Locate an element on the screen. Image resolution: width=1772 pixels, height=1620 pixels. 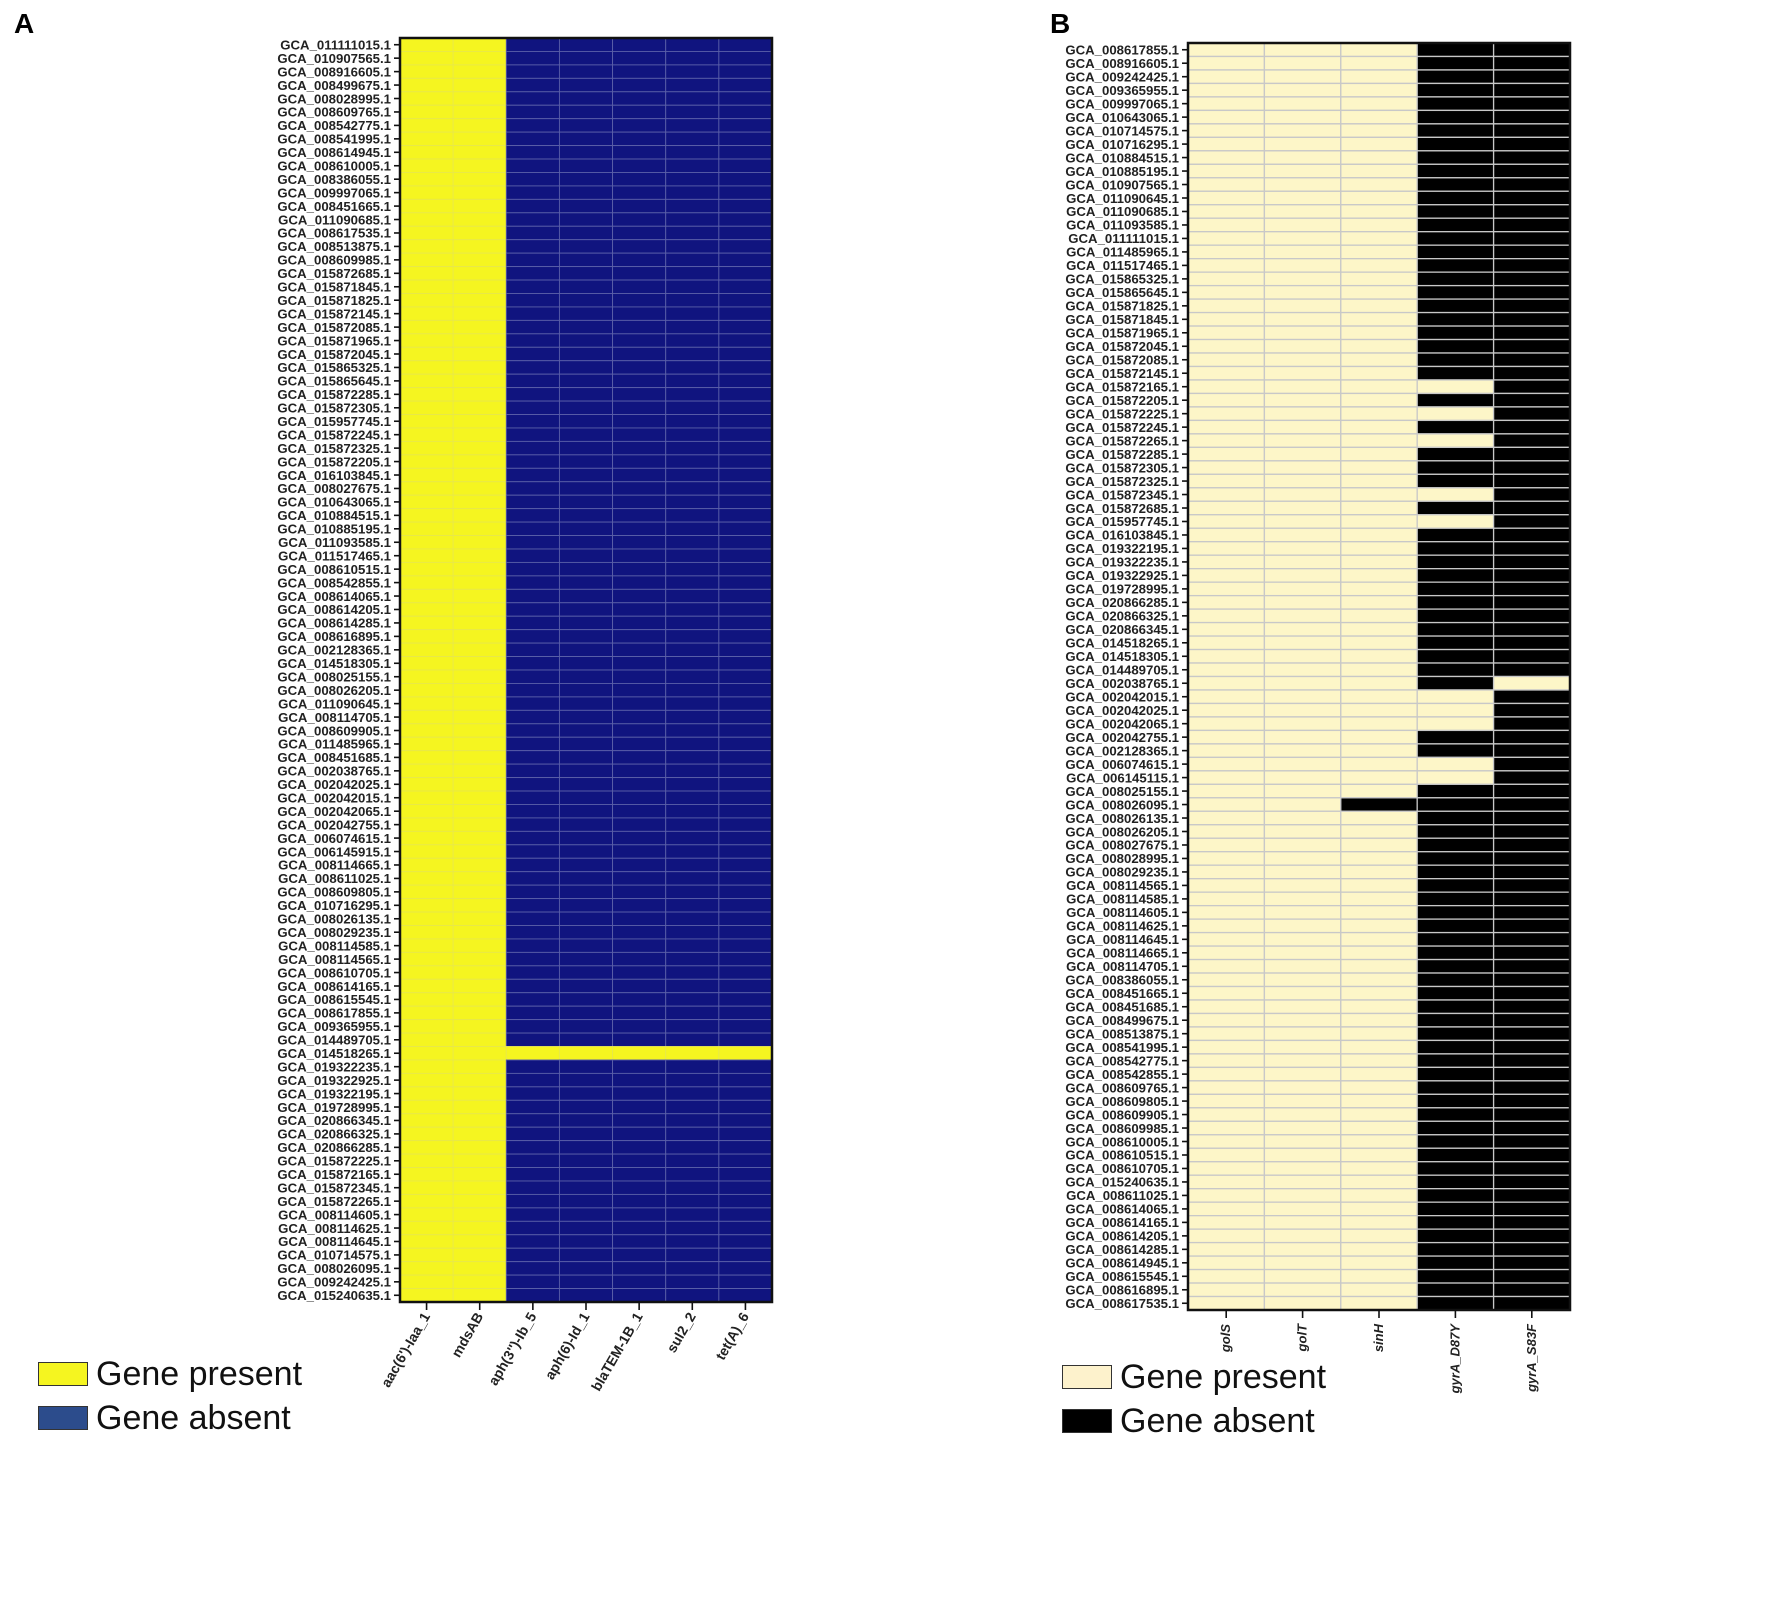
row-label: GCA_008614165.1 is located at coordinates (1122, 1222).